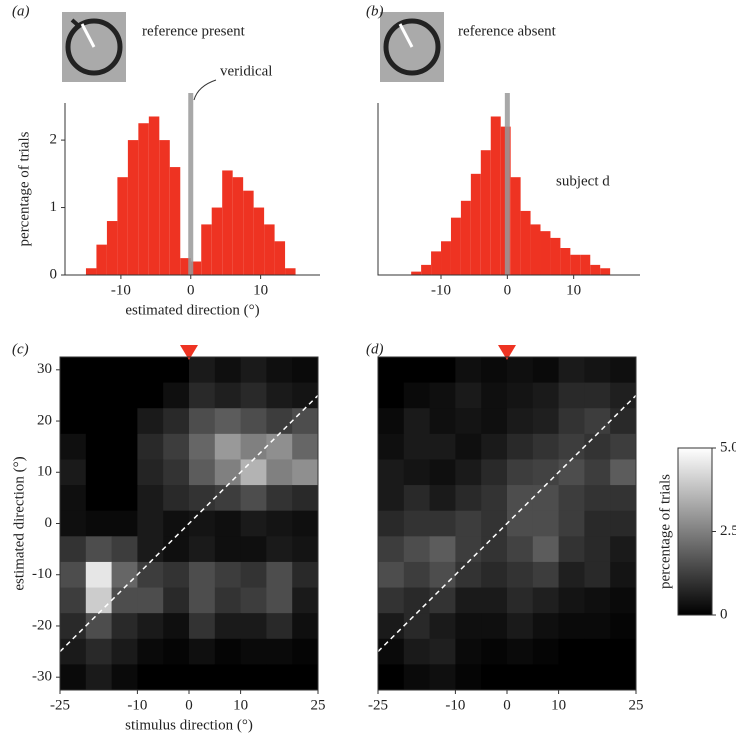 The height and width of the screenshot is (745, 736). Describe the element at coordinates (21, 11) in the screenshot. I see `panel-label: (a)` at that location.